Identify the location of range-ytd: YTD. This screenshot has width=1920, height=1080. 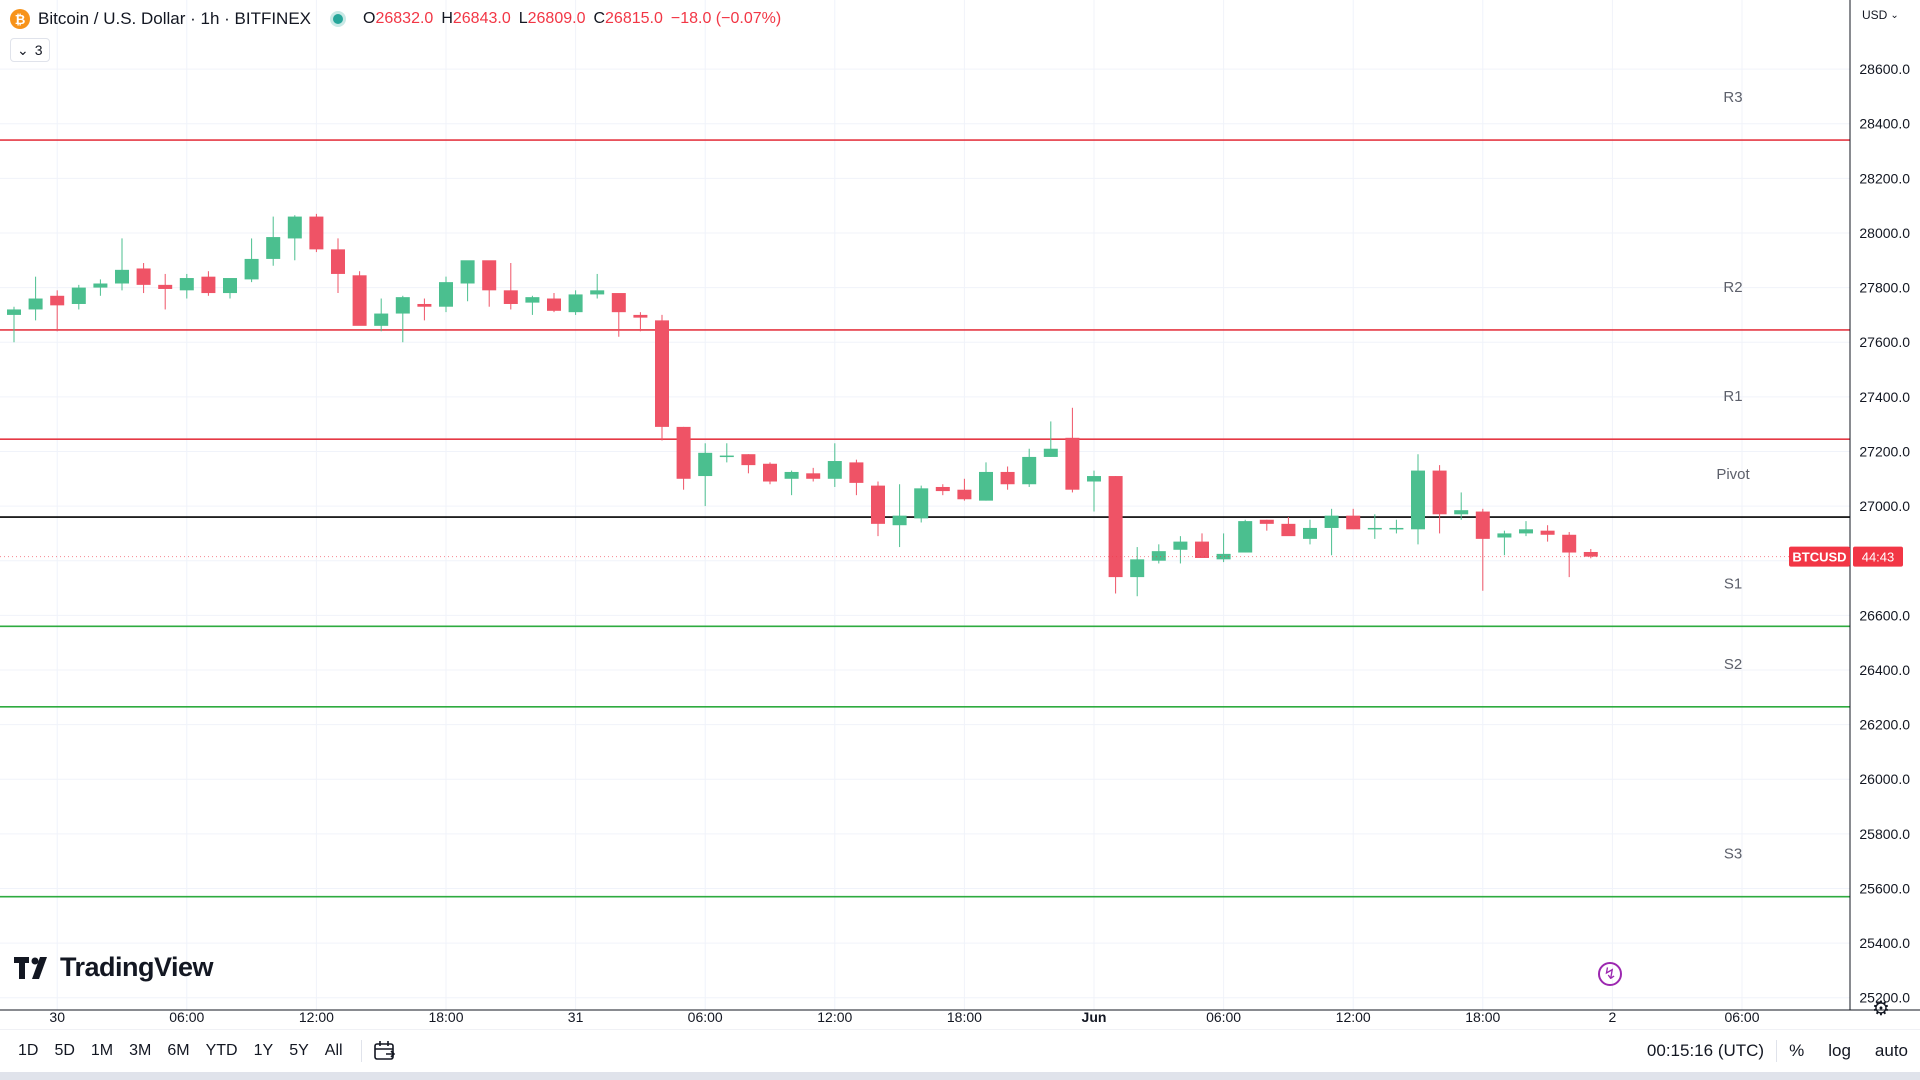
(221, 1050).